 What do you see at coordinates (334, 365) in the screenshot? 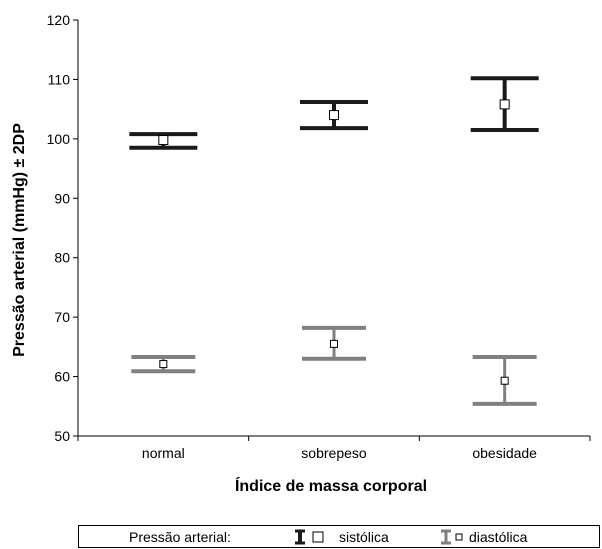
I see `series-diastolic` at bounding box center [334, 365].